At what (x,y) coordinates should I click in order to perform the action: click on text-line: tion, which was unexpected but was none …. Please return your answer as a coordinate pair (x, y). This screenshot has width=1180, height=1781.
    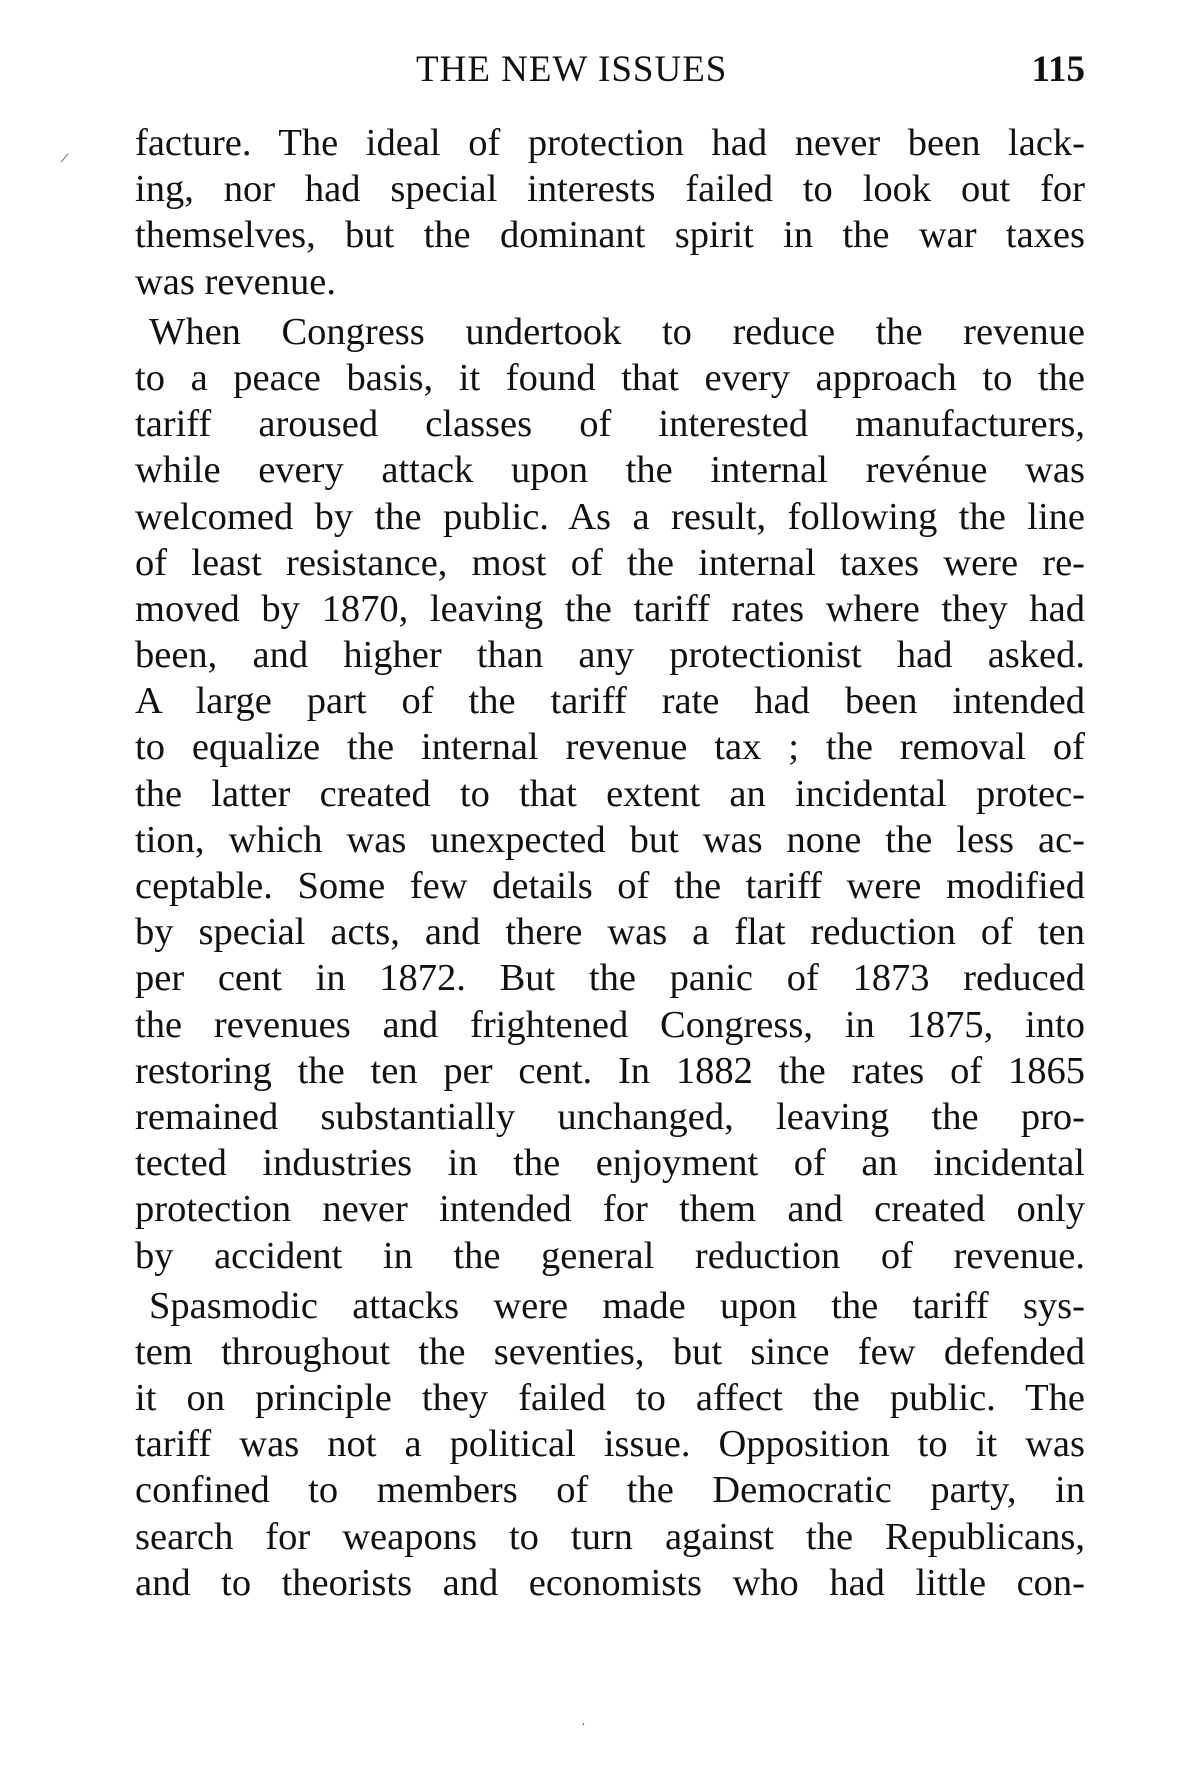
    Looking at the image, I should click on (610, 839).